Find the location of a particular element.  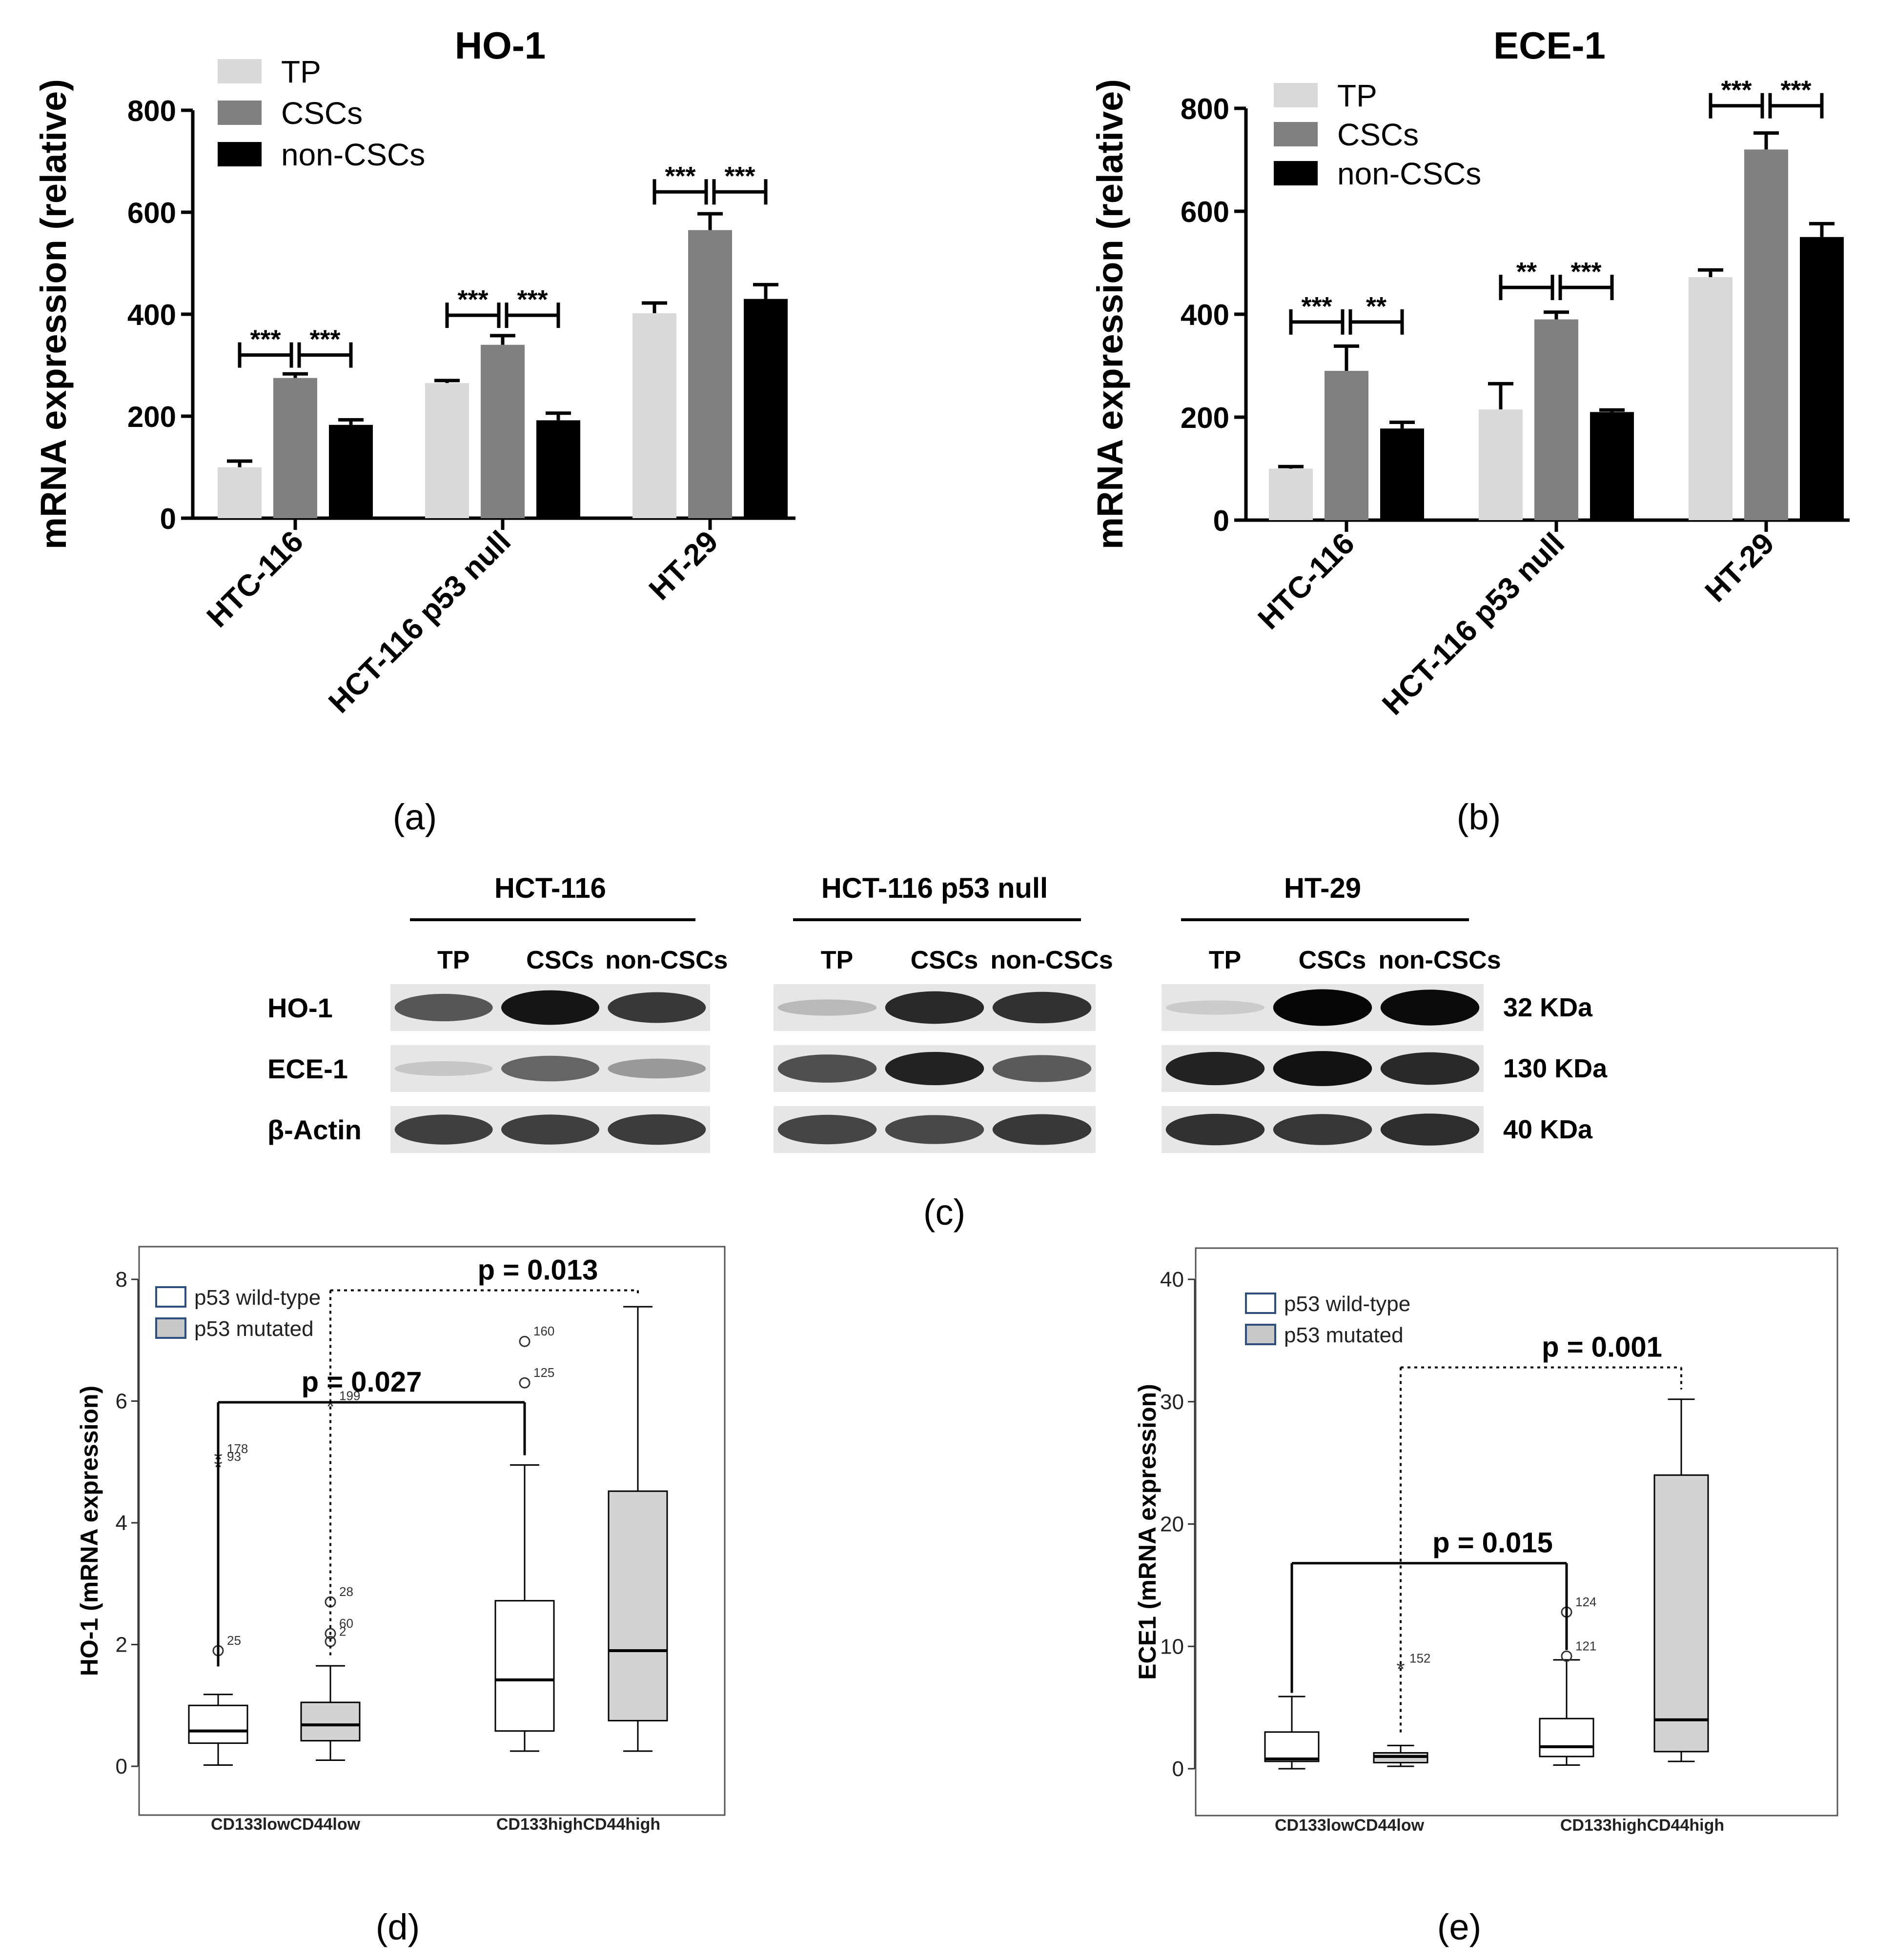

y-axis-label: mRNA expression (relative) is located at coordinates (1110, 314).